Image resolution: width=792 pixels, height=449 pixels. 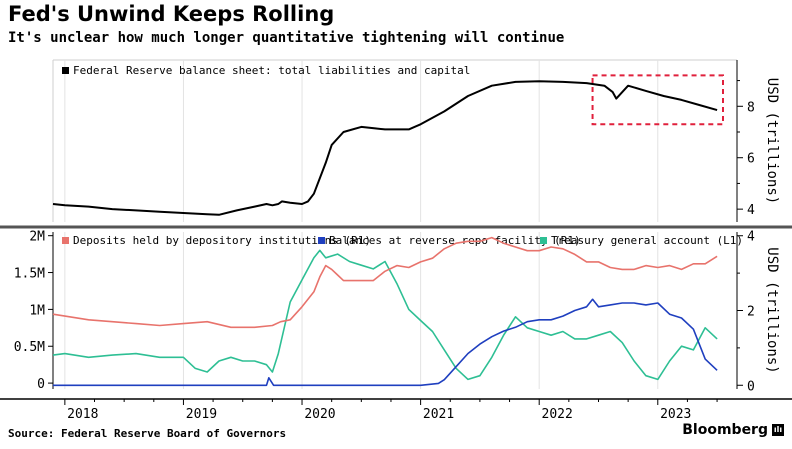 I want to click on top-tick-label: 6, so click(x=751, y=159).